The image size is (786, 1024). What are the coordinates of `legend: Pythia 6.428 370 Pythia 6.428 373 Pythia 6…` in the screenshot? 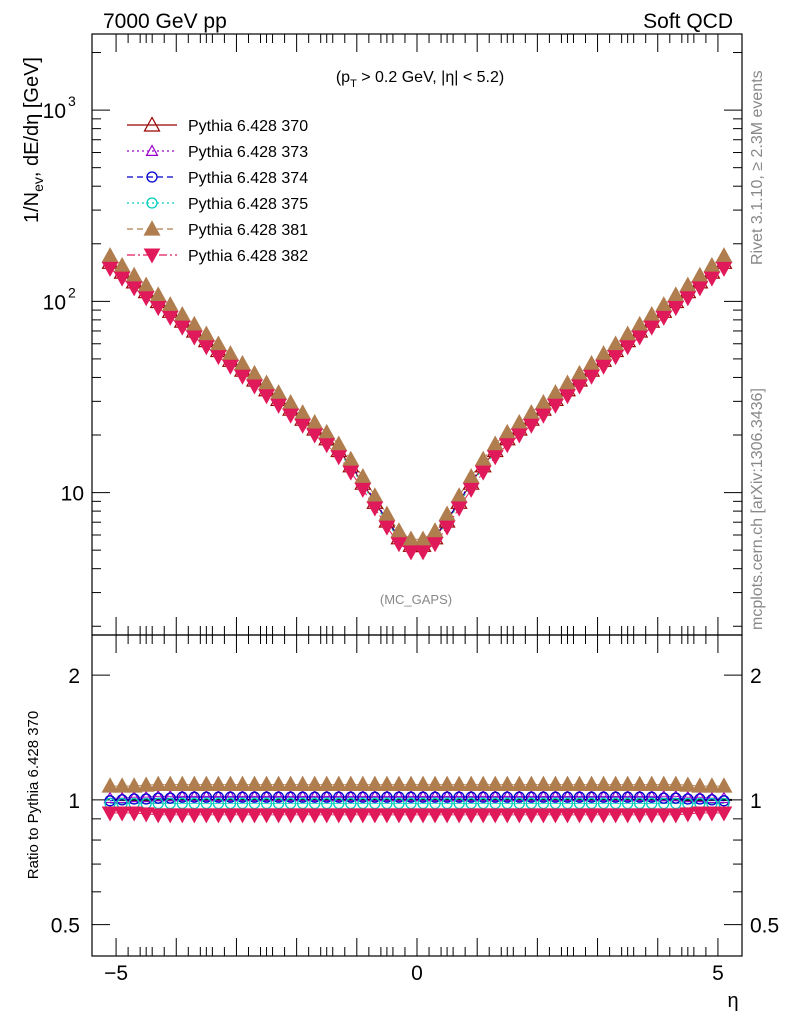 It's located at (217, 190).